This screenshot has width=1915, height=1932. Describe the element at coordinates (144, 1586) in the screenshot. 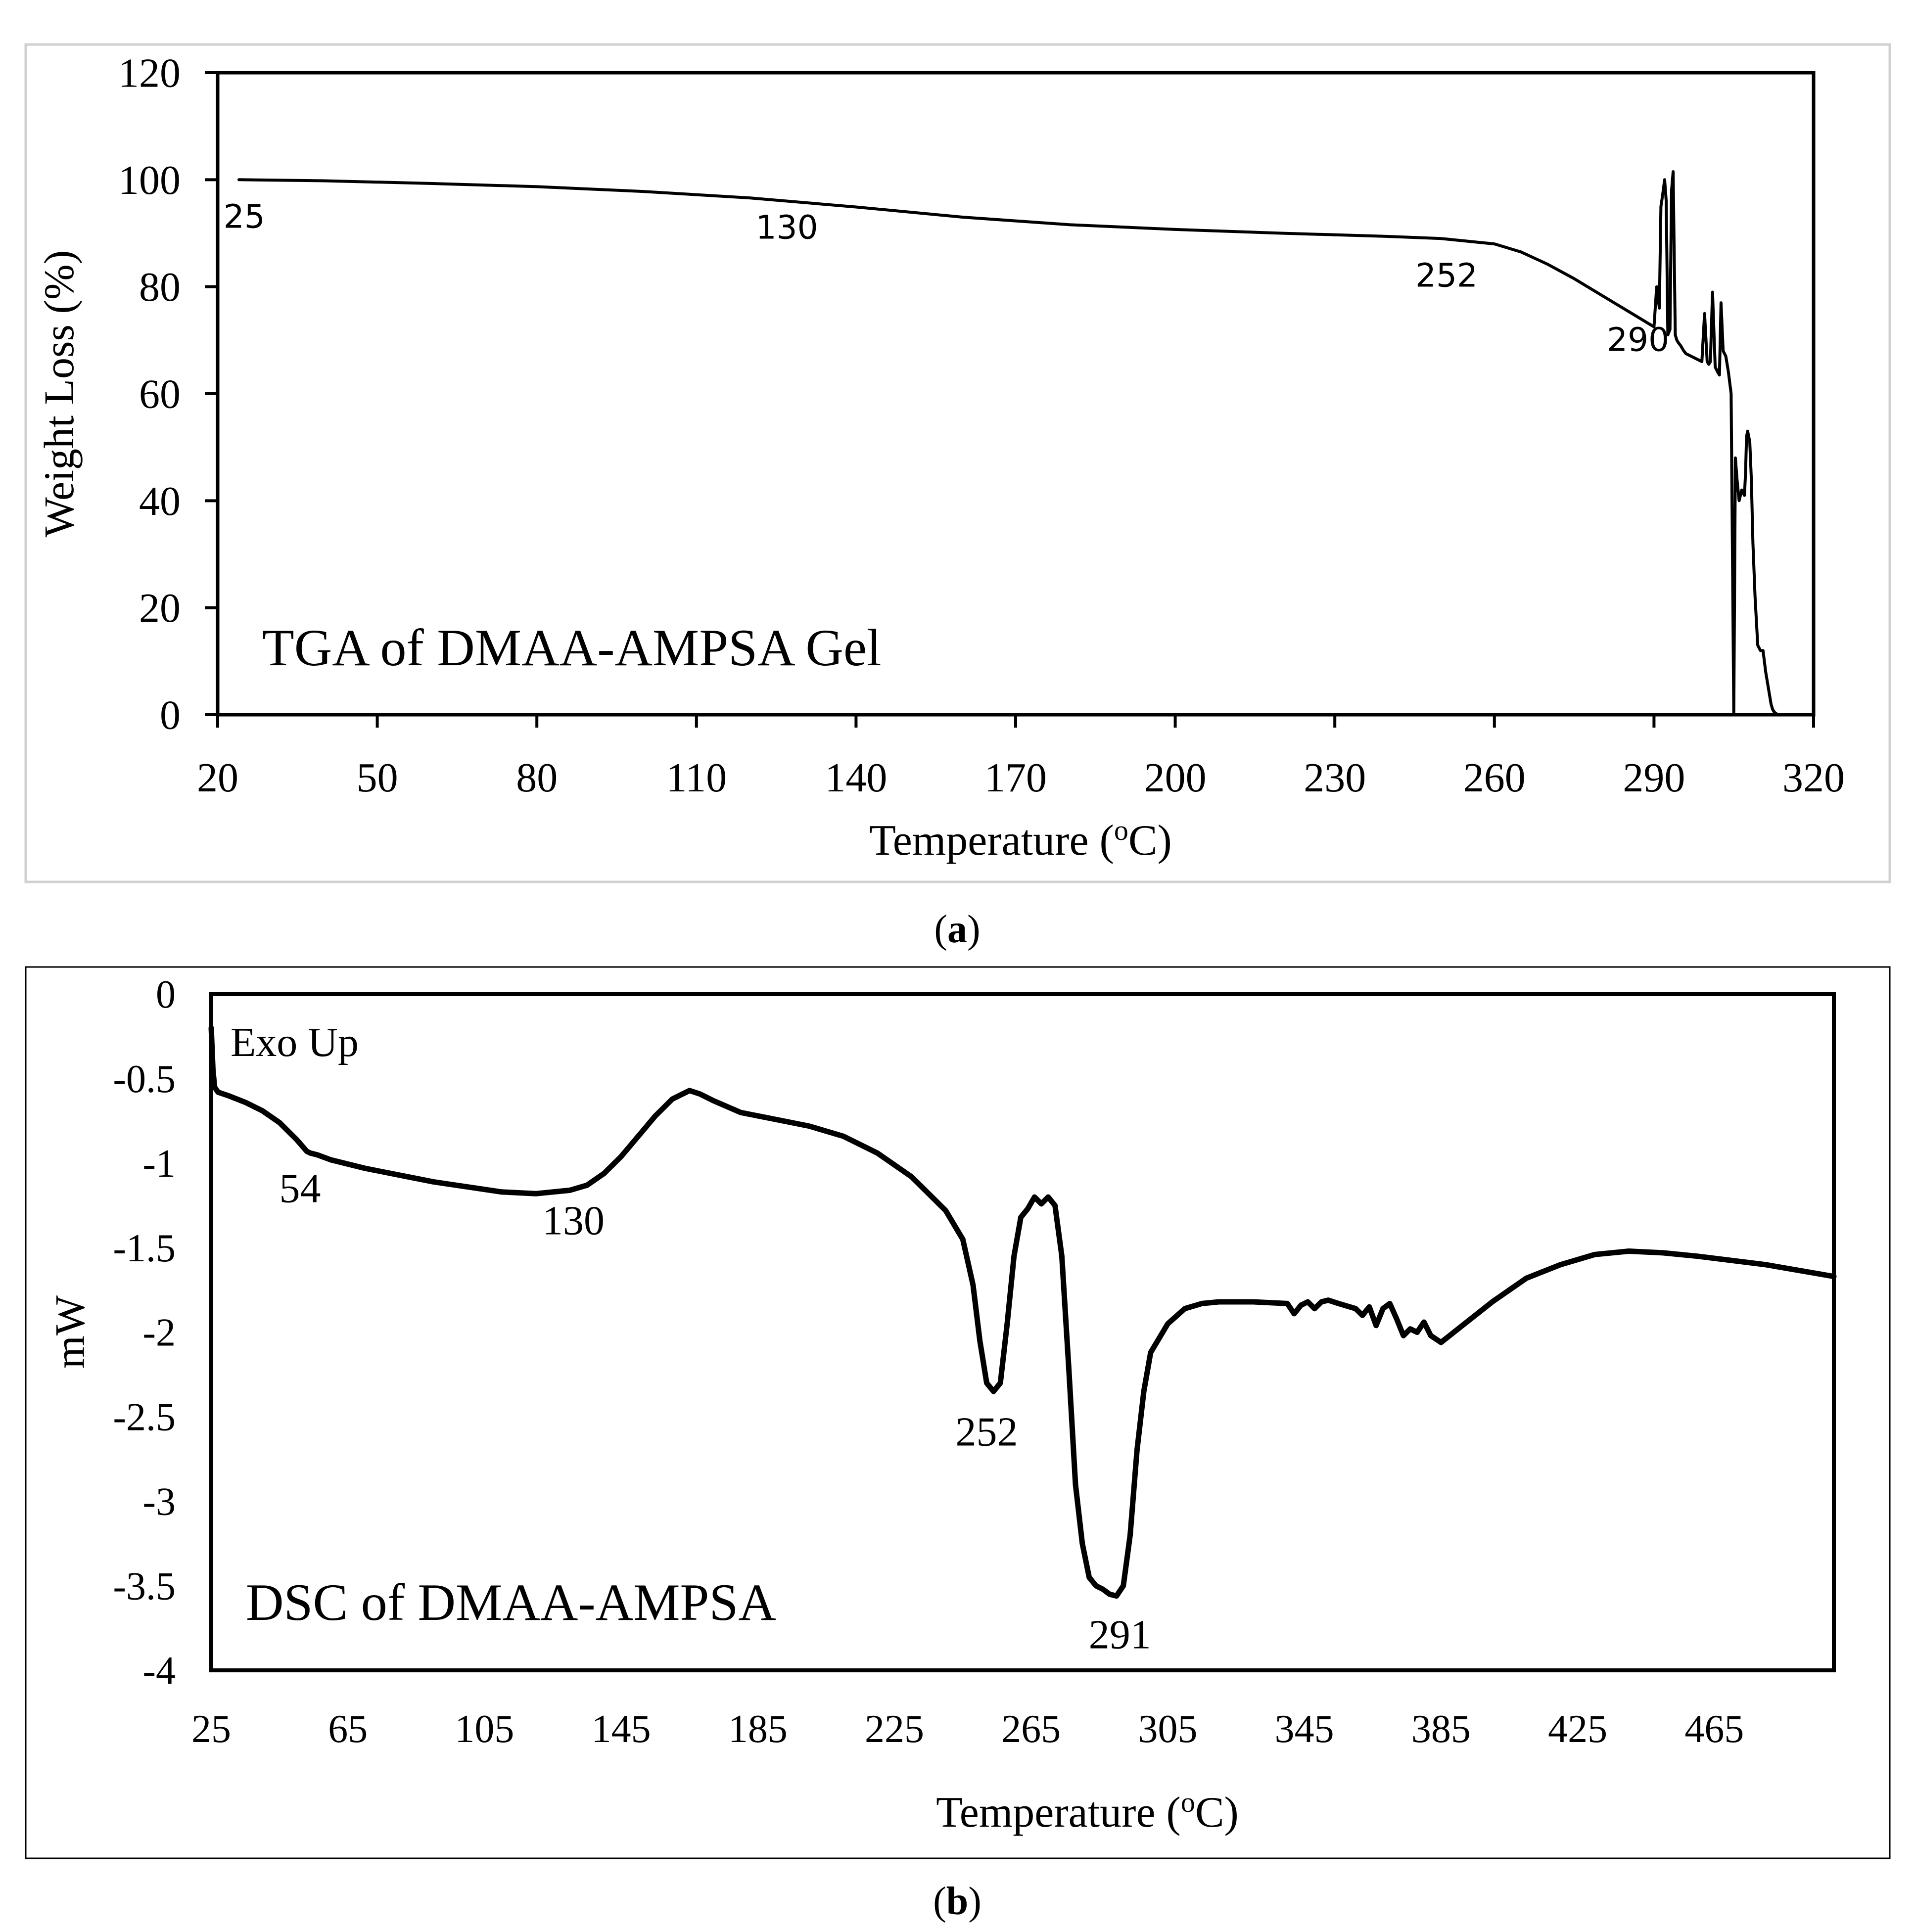

I see `y-tick-label: -3.5` at that location.